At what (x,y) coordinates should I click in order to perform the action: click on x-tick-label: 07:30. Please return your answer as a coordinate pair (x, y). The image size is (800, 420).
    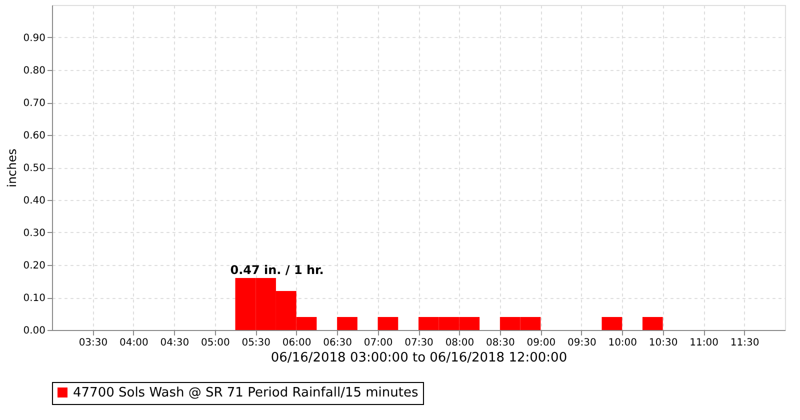
    Looking at the image, I should click on (419, 343).